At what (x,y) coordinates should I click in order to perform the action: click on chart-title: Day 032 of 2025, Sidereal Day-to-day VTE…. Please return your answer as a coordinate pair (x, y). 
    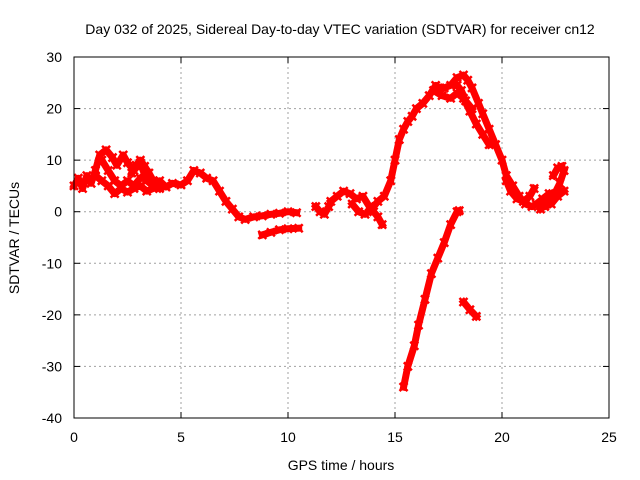
    Looking at the image, I should click on (340, 29).